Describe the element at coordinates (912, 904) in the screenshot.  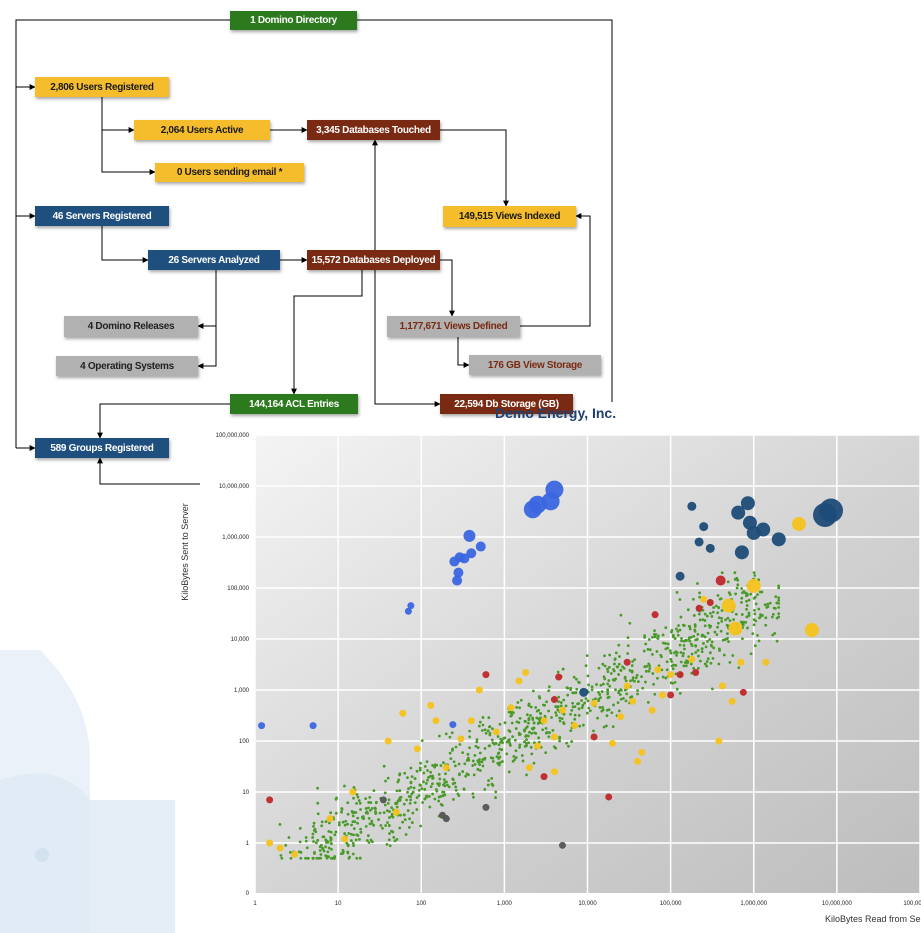
I see `x-tick-label: 100,000,000` at that location.